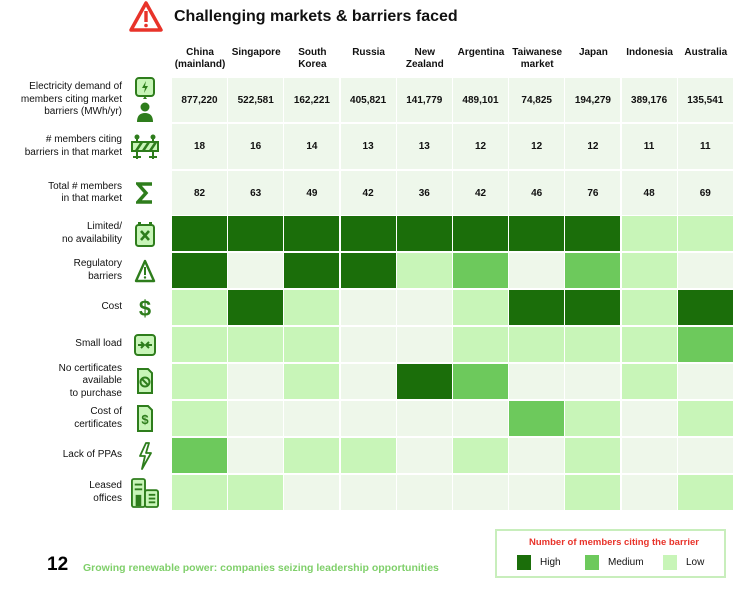 This screenshot has width=739, height=589. I want to click on row-label: Leased offices, so click(105, 492).